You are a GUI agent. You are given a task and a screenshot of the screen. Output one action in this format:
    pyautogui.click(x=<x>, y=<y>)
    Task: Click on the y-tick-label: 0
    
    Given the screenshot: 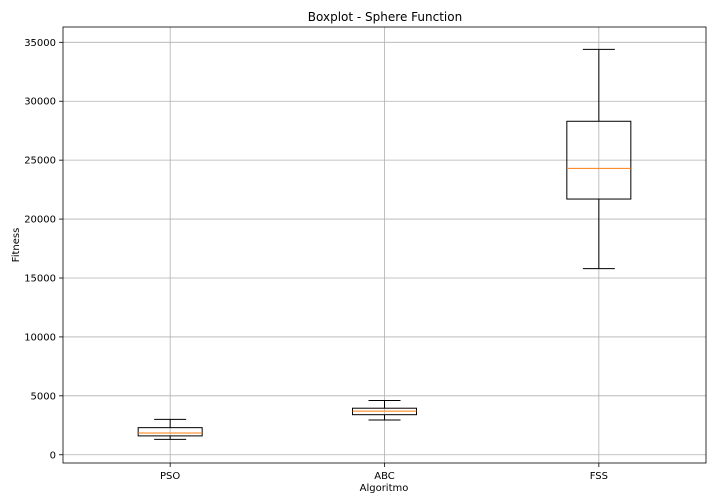 What is the action you would take?
    pyautogui.click(x=53, y=455)
    